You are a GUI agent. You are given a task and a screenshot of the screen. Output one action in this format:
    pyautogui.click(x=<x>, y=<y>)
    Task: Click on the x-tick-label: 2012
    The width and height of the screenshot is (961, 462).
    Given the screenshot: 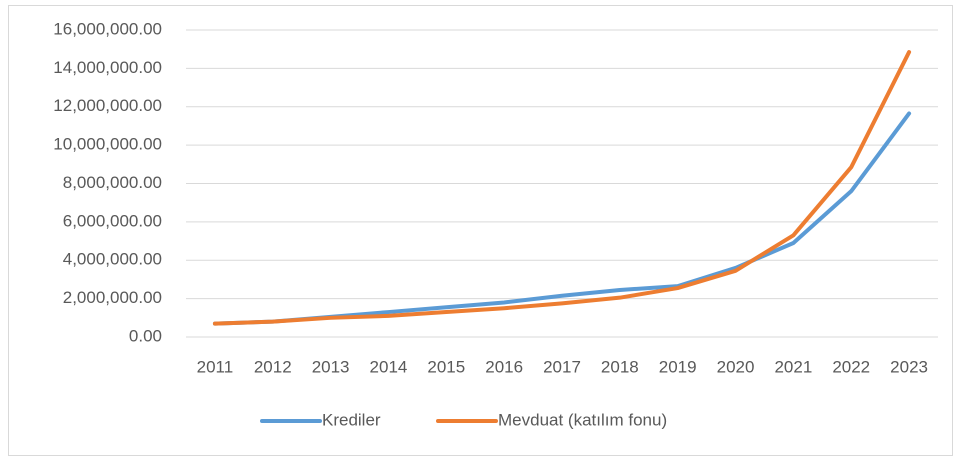 What is the action you would take?
    pyautogui.click(x=273, y=366)
    